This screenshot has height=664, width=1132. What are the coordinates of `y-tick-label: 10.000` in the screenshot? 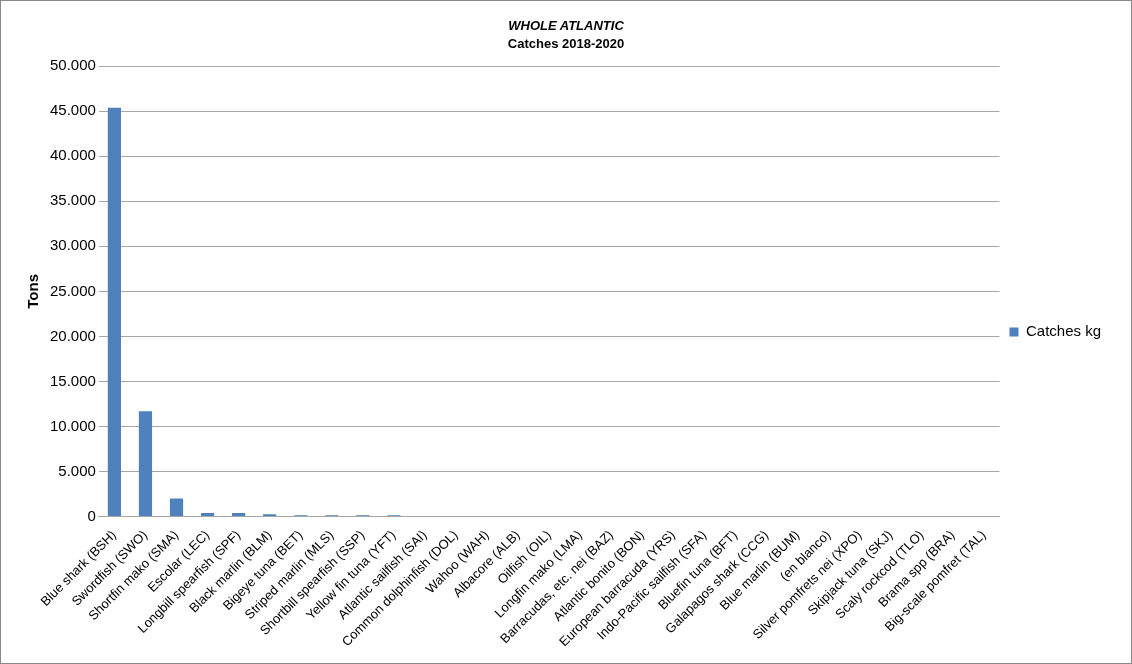 It's located at (72, 425).